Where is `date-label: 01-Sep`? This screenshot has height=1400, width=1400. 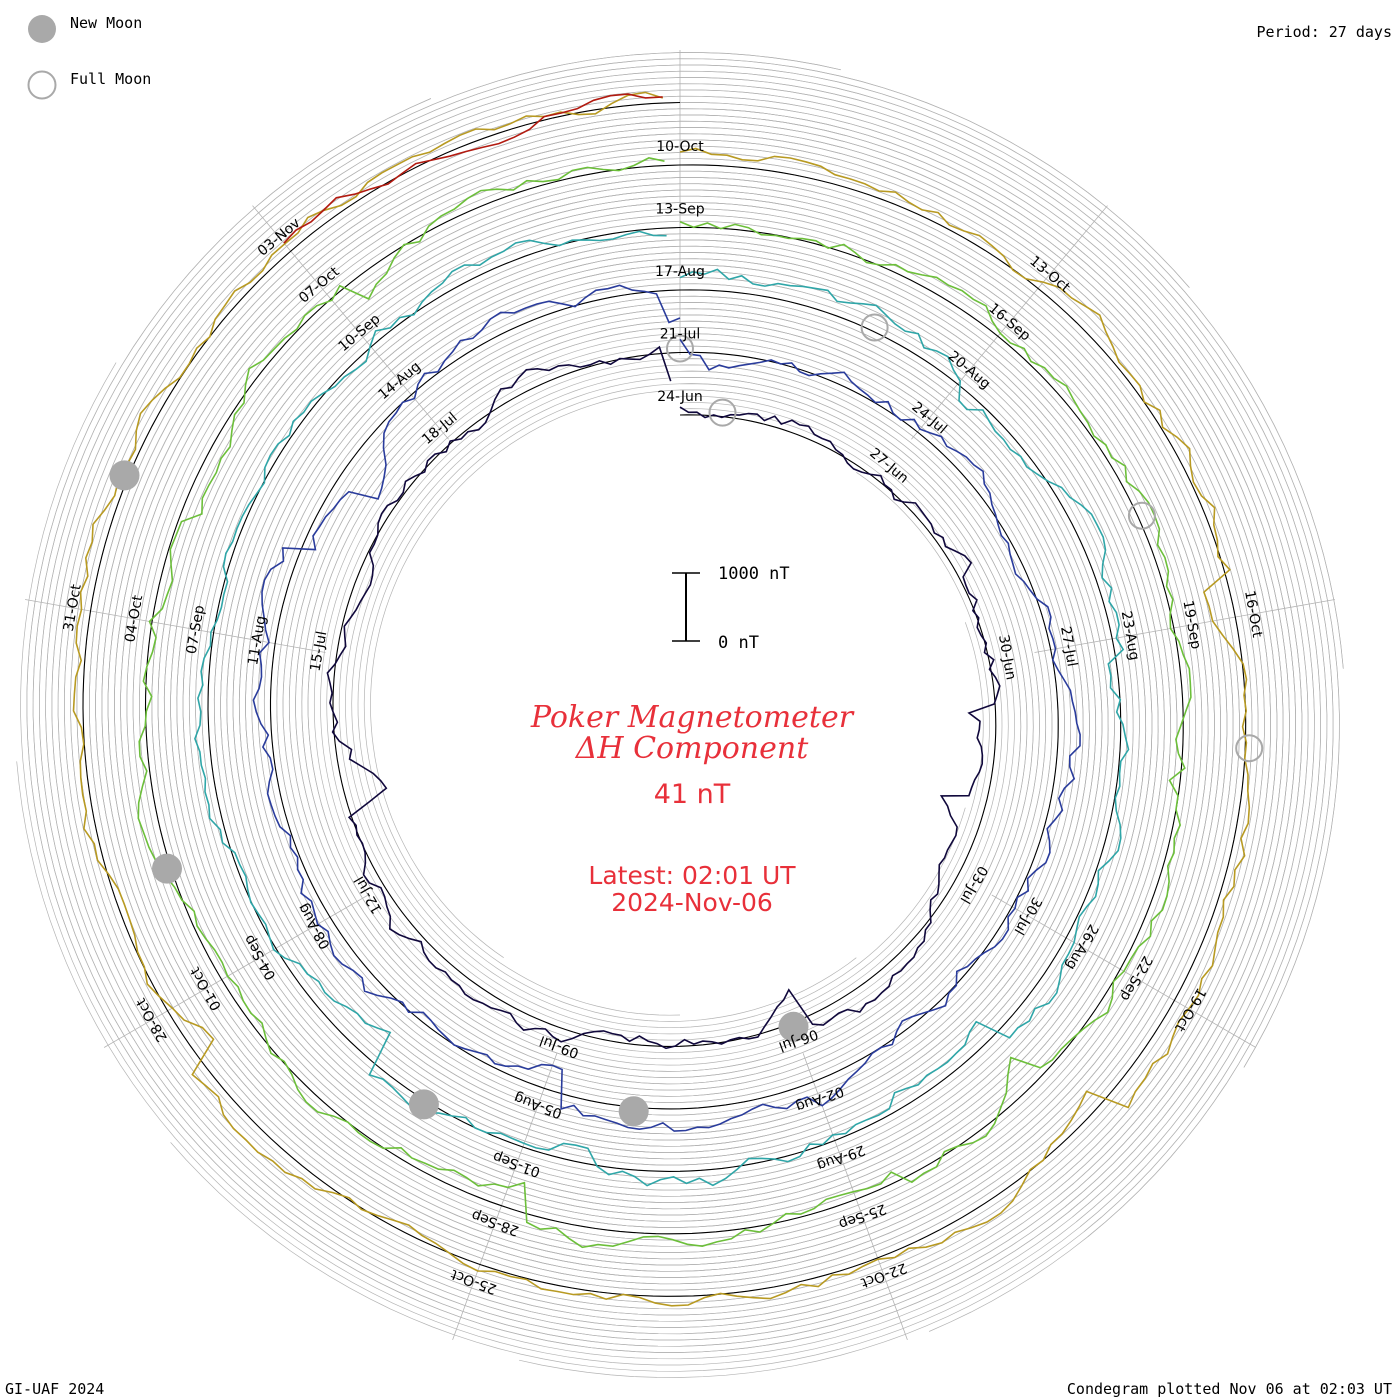
date-label: 01-Sep is located at coordinates (517, 1164).